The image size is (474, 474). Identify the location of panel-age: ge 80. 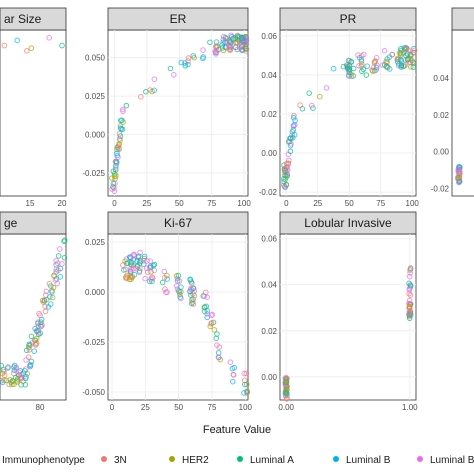
(34, 311).